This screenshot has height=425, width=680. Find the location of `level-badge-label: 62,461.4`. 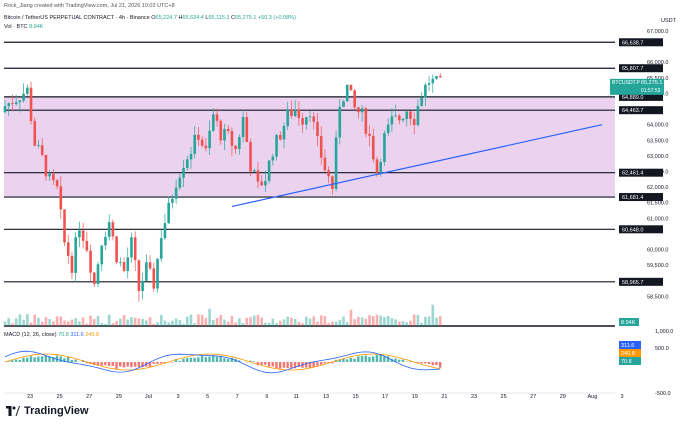

level-badge-label: 62,461.4 is located at coordinates (632, 174).